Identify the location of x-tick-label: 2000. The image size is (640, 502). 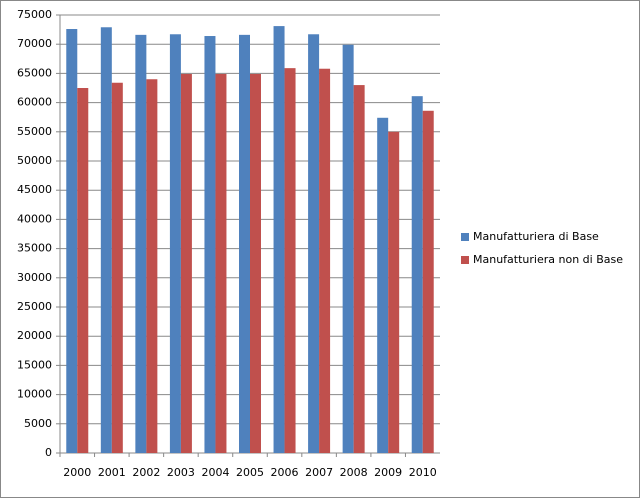
(77, 472).